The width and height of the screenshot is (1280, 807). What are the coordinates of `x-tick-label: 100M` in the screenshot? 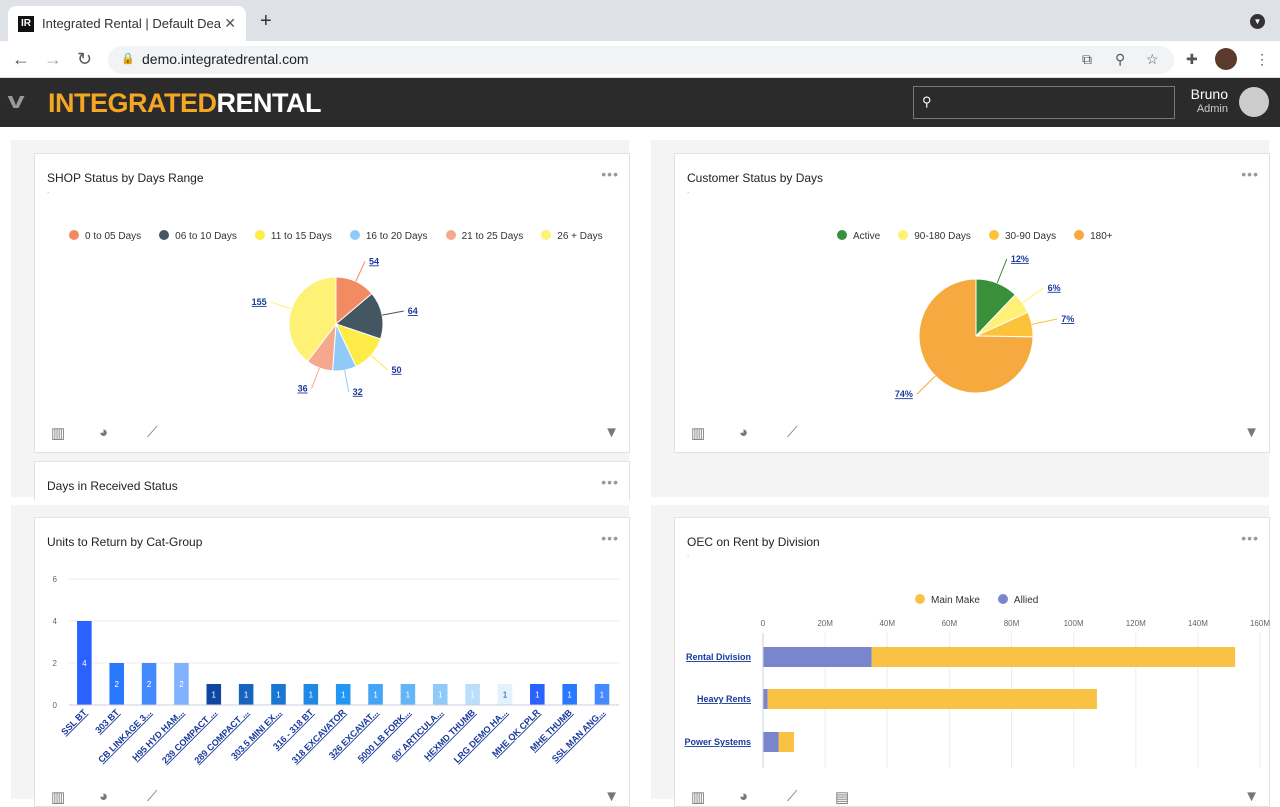 It's located at (1074, 623).